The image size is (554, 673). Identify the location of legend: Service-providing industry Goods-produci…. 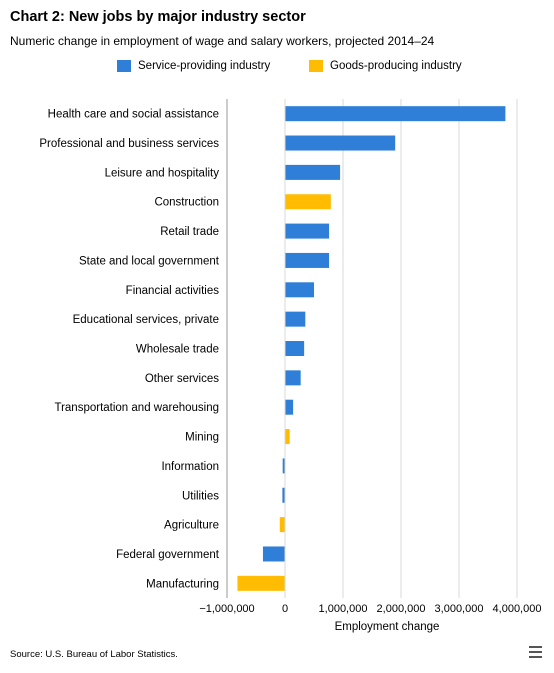
(277, 68).